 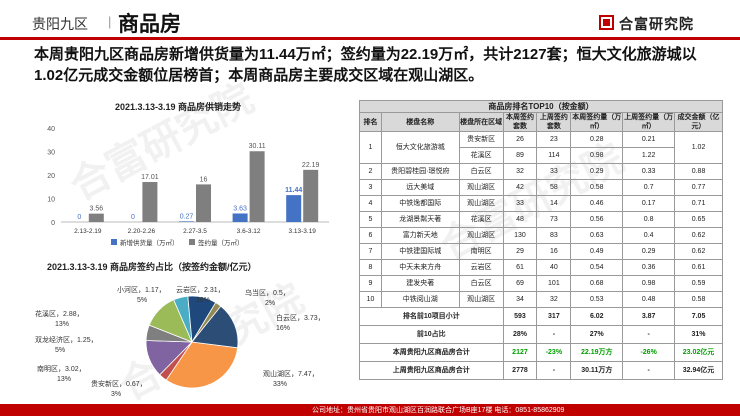 I want to click on col-header-rank: 排名, so click(x=370, y=122).